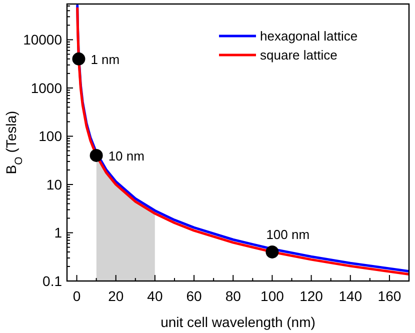 Image resolution: width=415 pixels, height=333 pixels. What do you see at coordinates (126, 156) in the screenshot?
I see `annotation: 10 nm` at bounding box center [126, 156].